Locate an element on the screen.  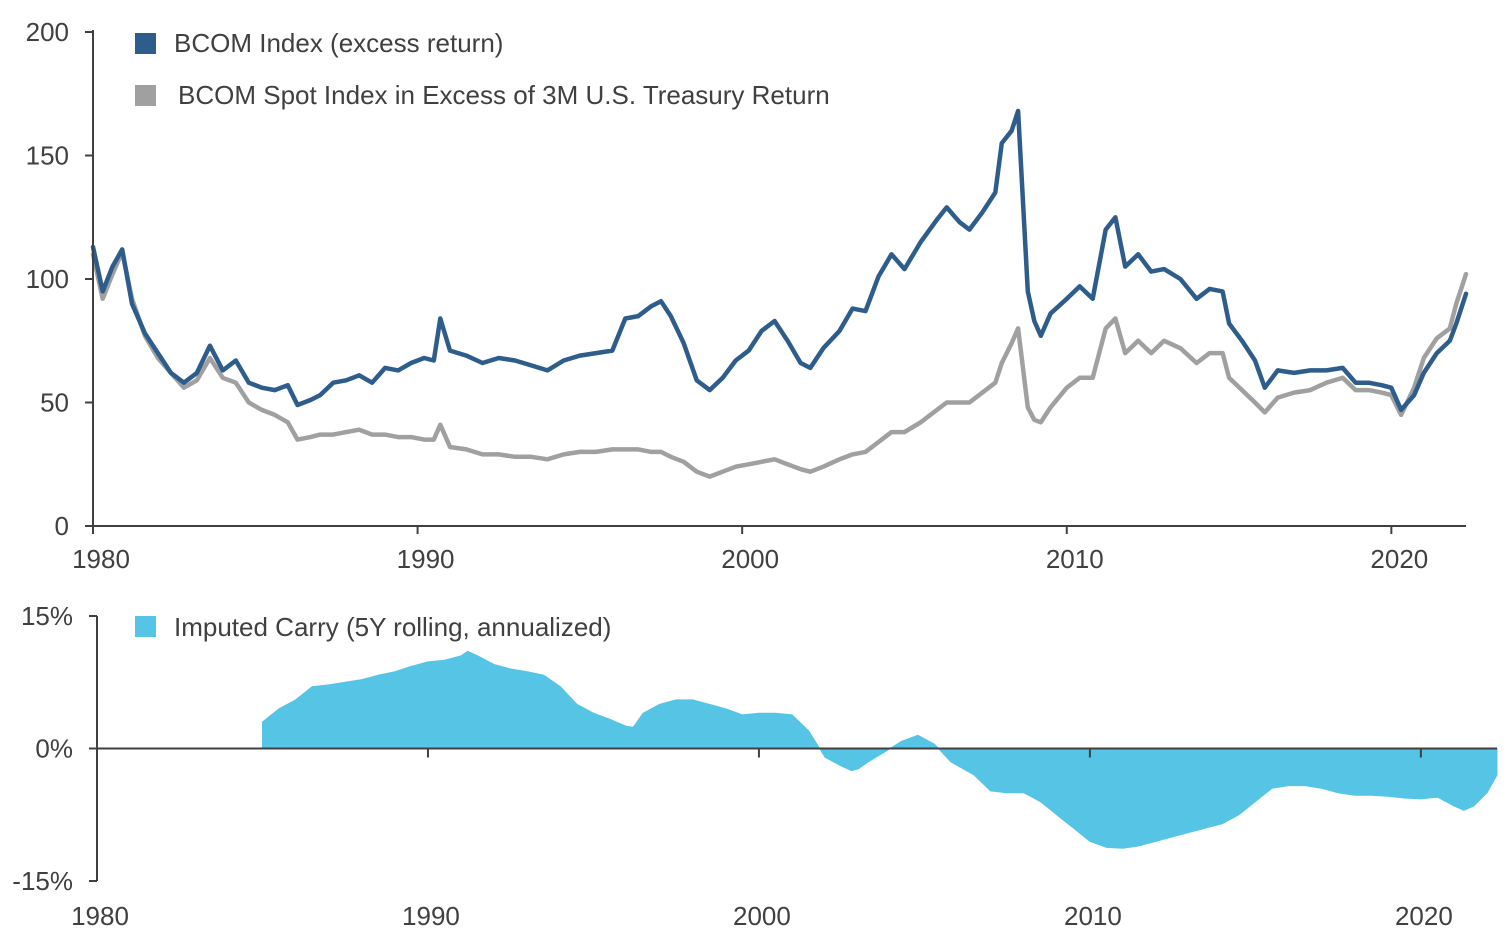
y-tick-label: 200 is located at coordinates (47, 32).